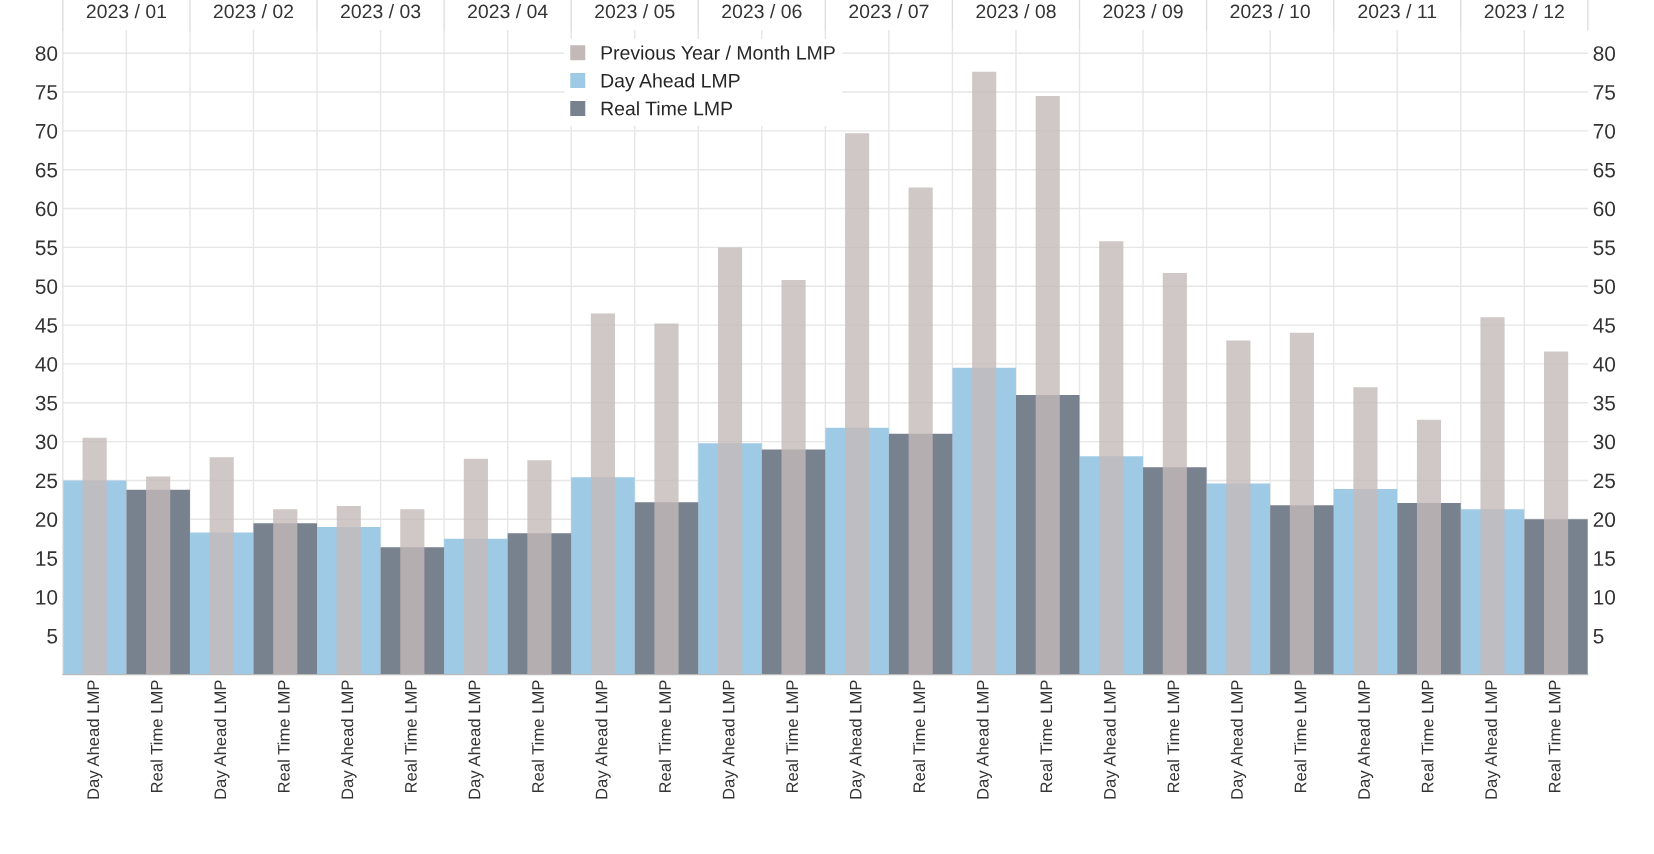 The width and height of the screenshot is (1654, 854). What do you see at coordinates (46, 286) in the screenshot?
I see `y-tick-label: 50` at bounding box center [46, 286].